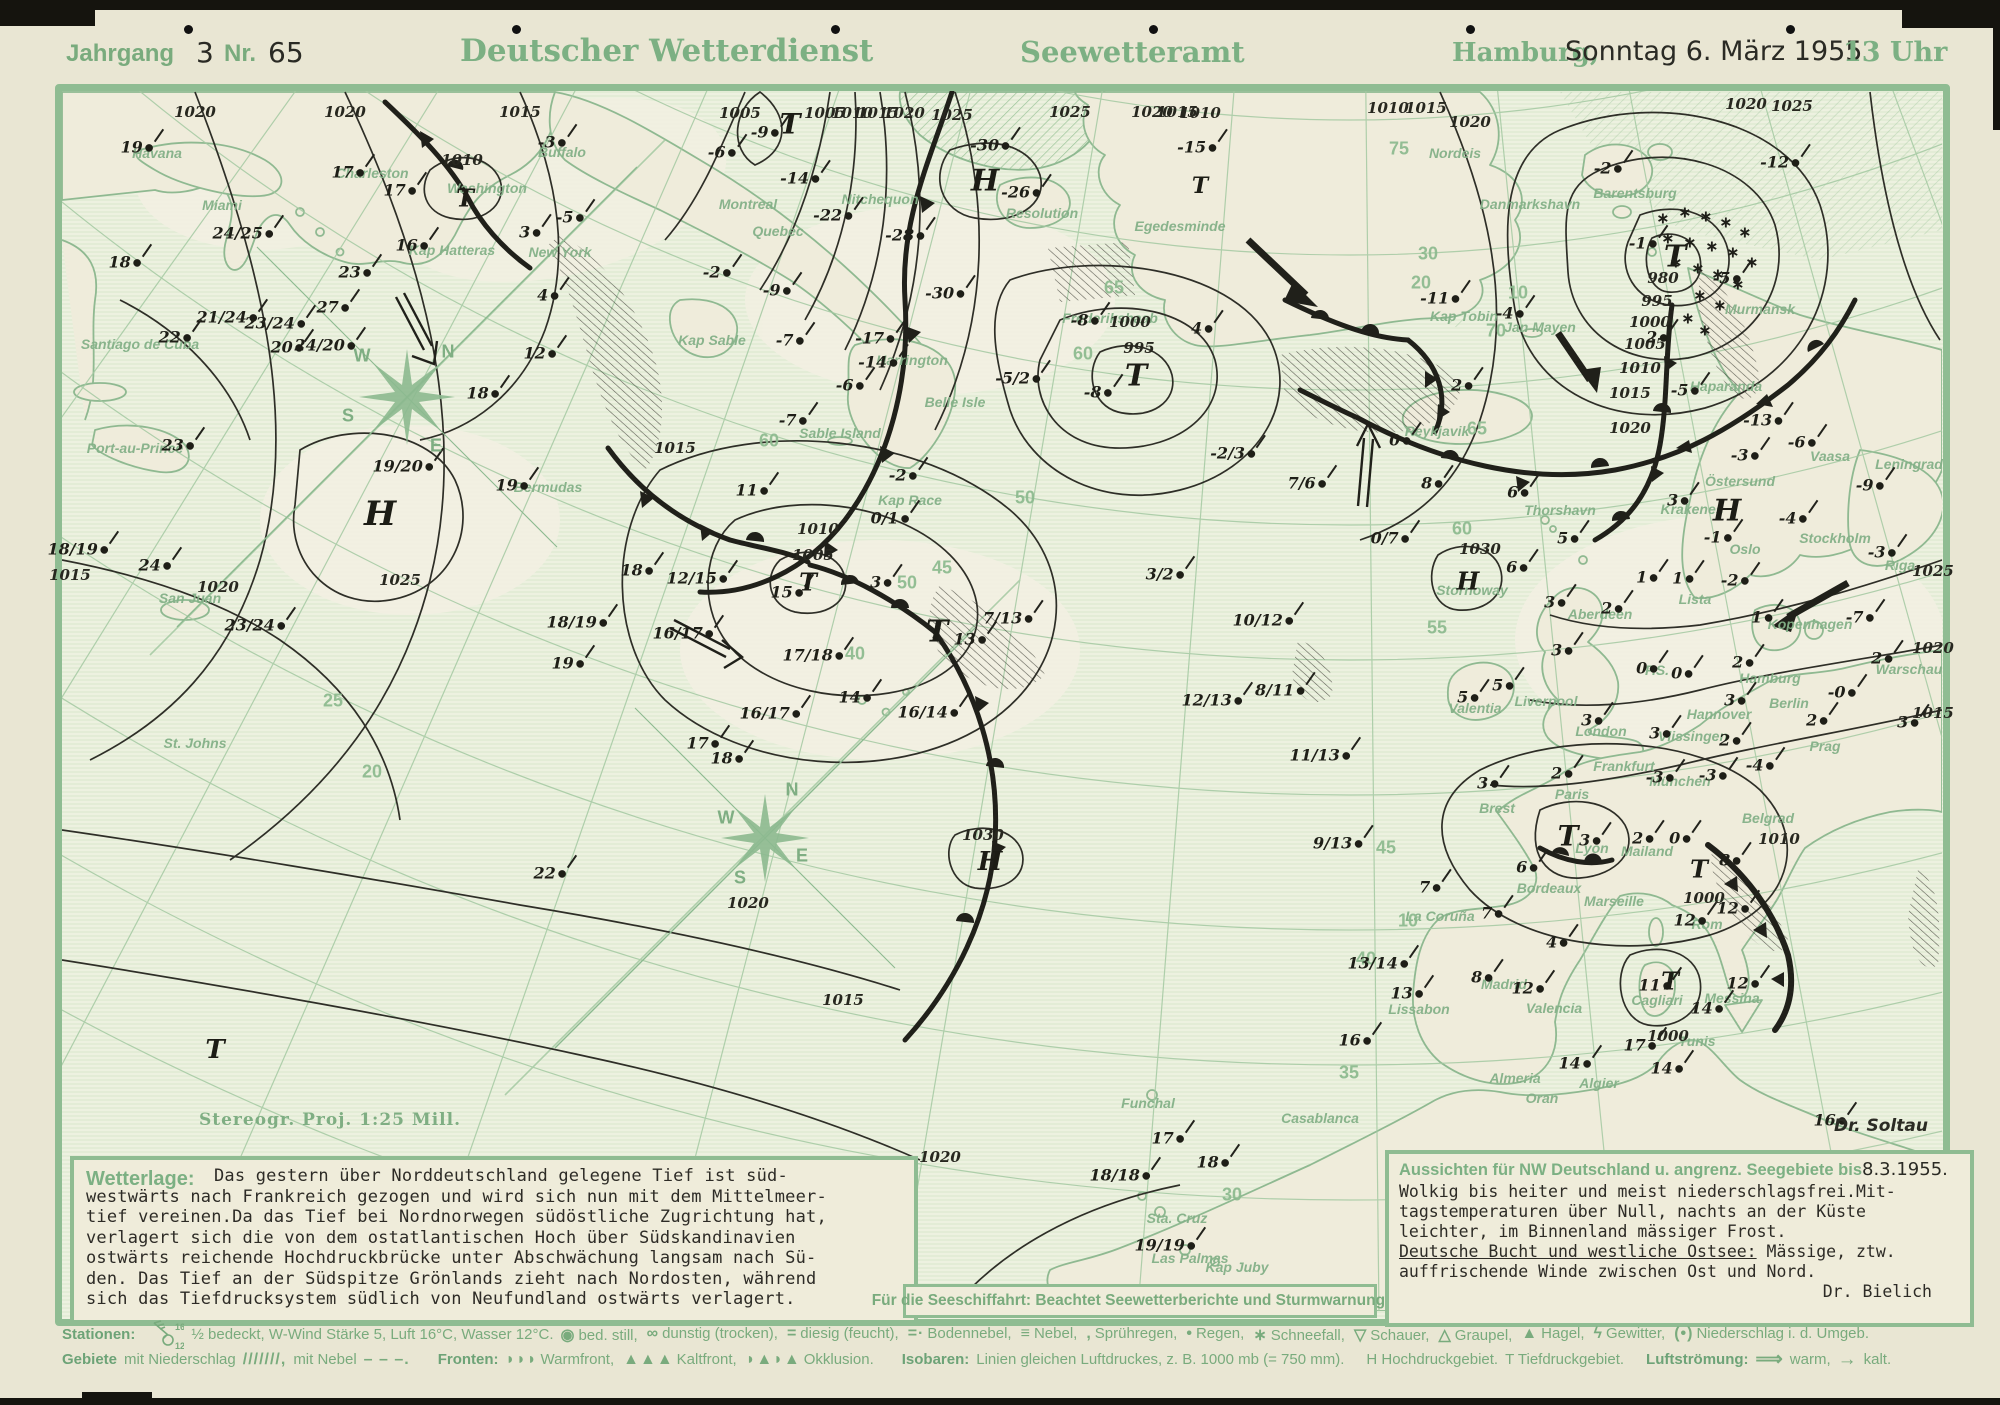 The image size is (2000, 1405). What do you see at coordinates (330, 1120) in the screenshot?
I see `projection-note: Stereogr. Proj. 1:25 Mill.` at bounding box center [330, 1120].